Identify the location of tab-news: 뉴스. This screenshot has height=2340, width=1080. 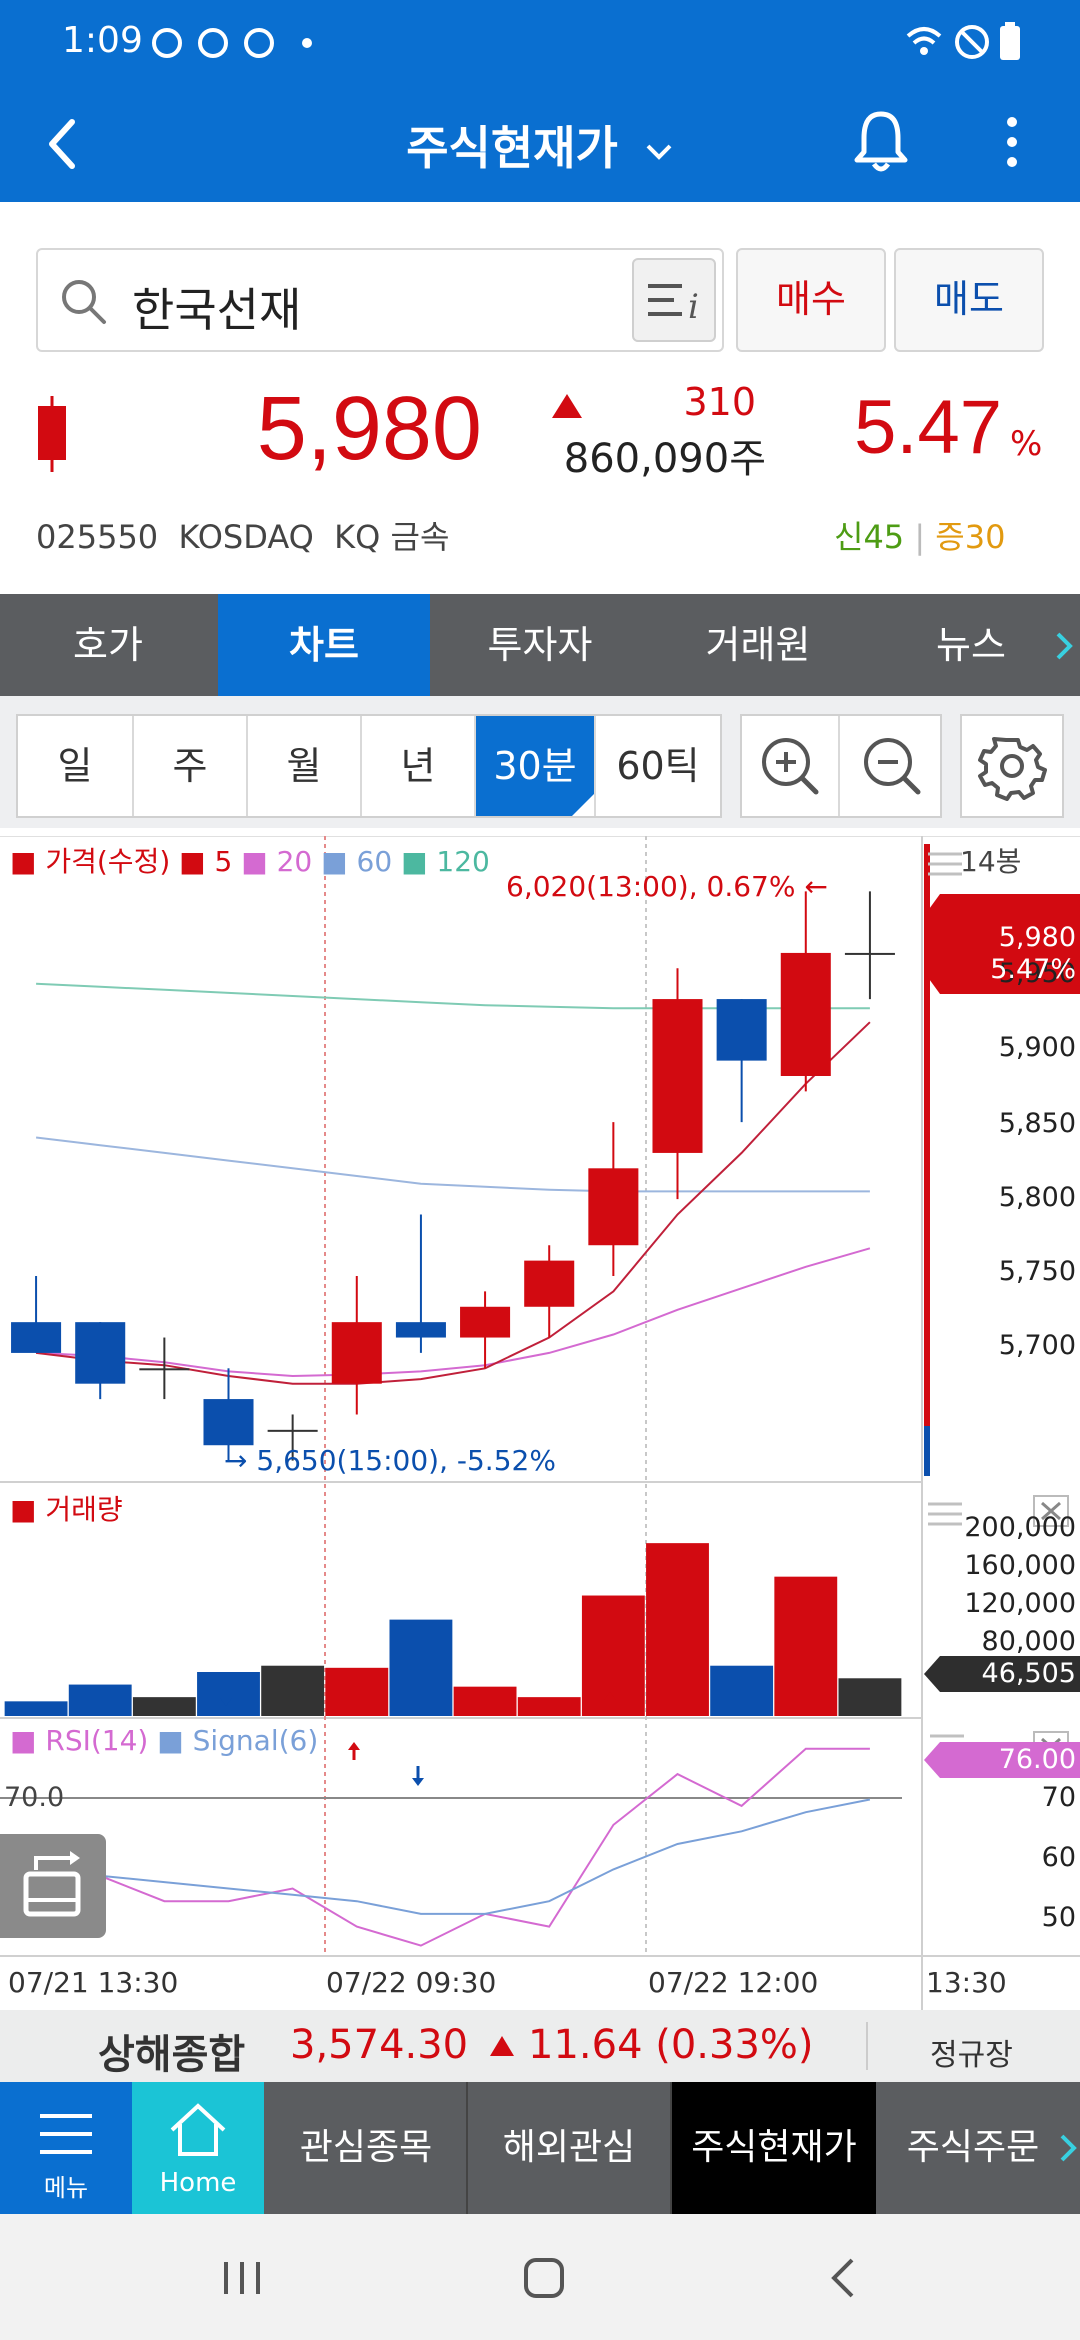
(971, 645).